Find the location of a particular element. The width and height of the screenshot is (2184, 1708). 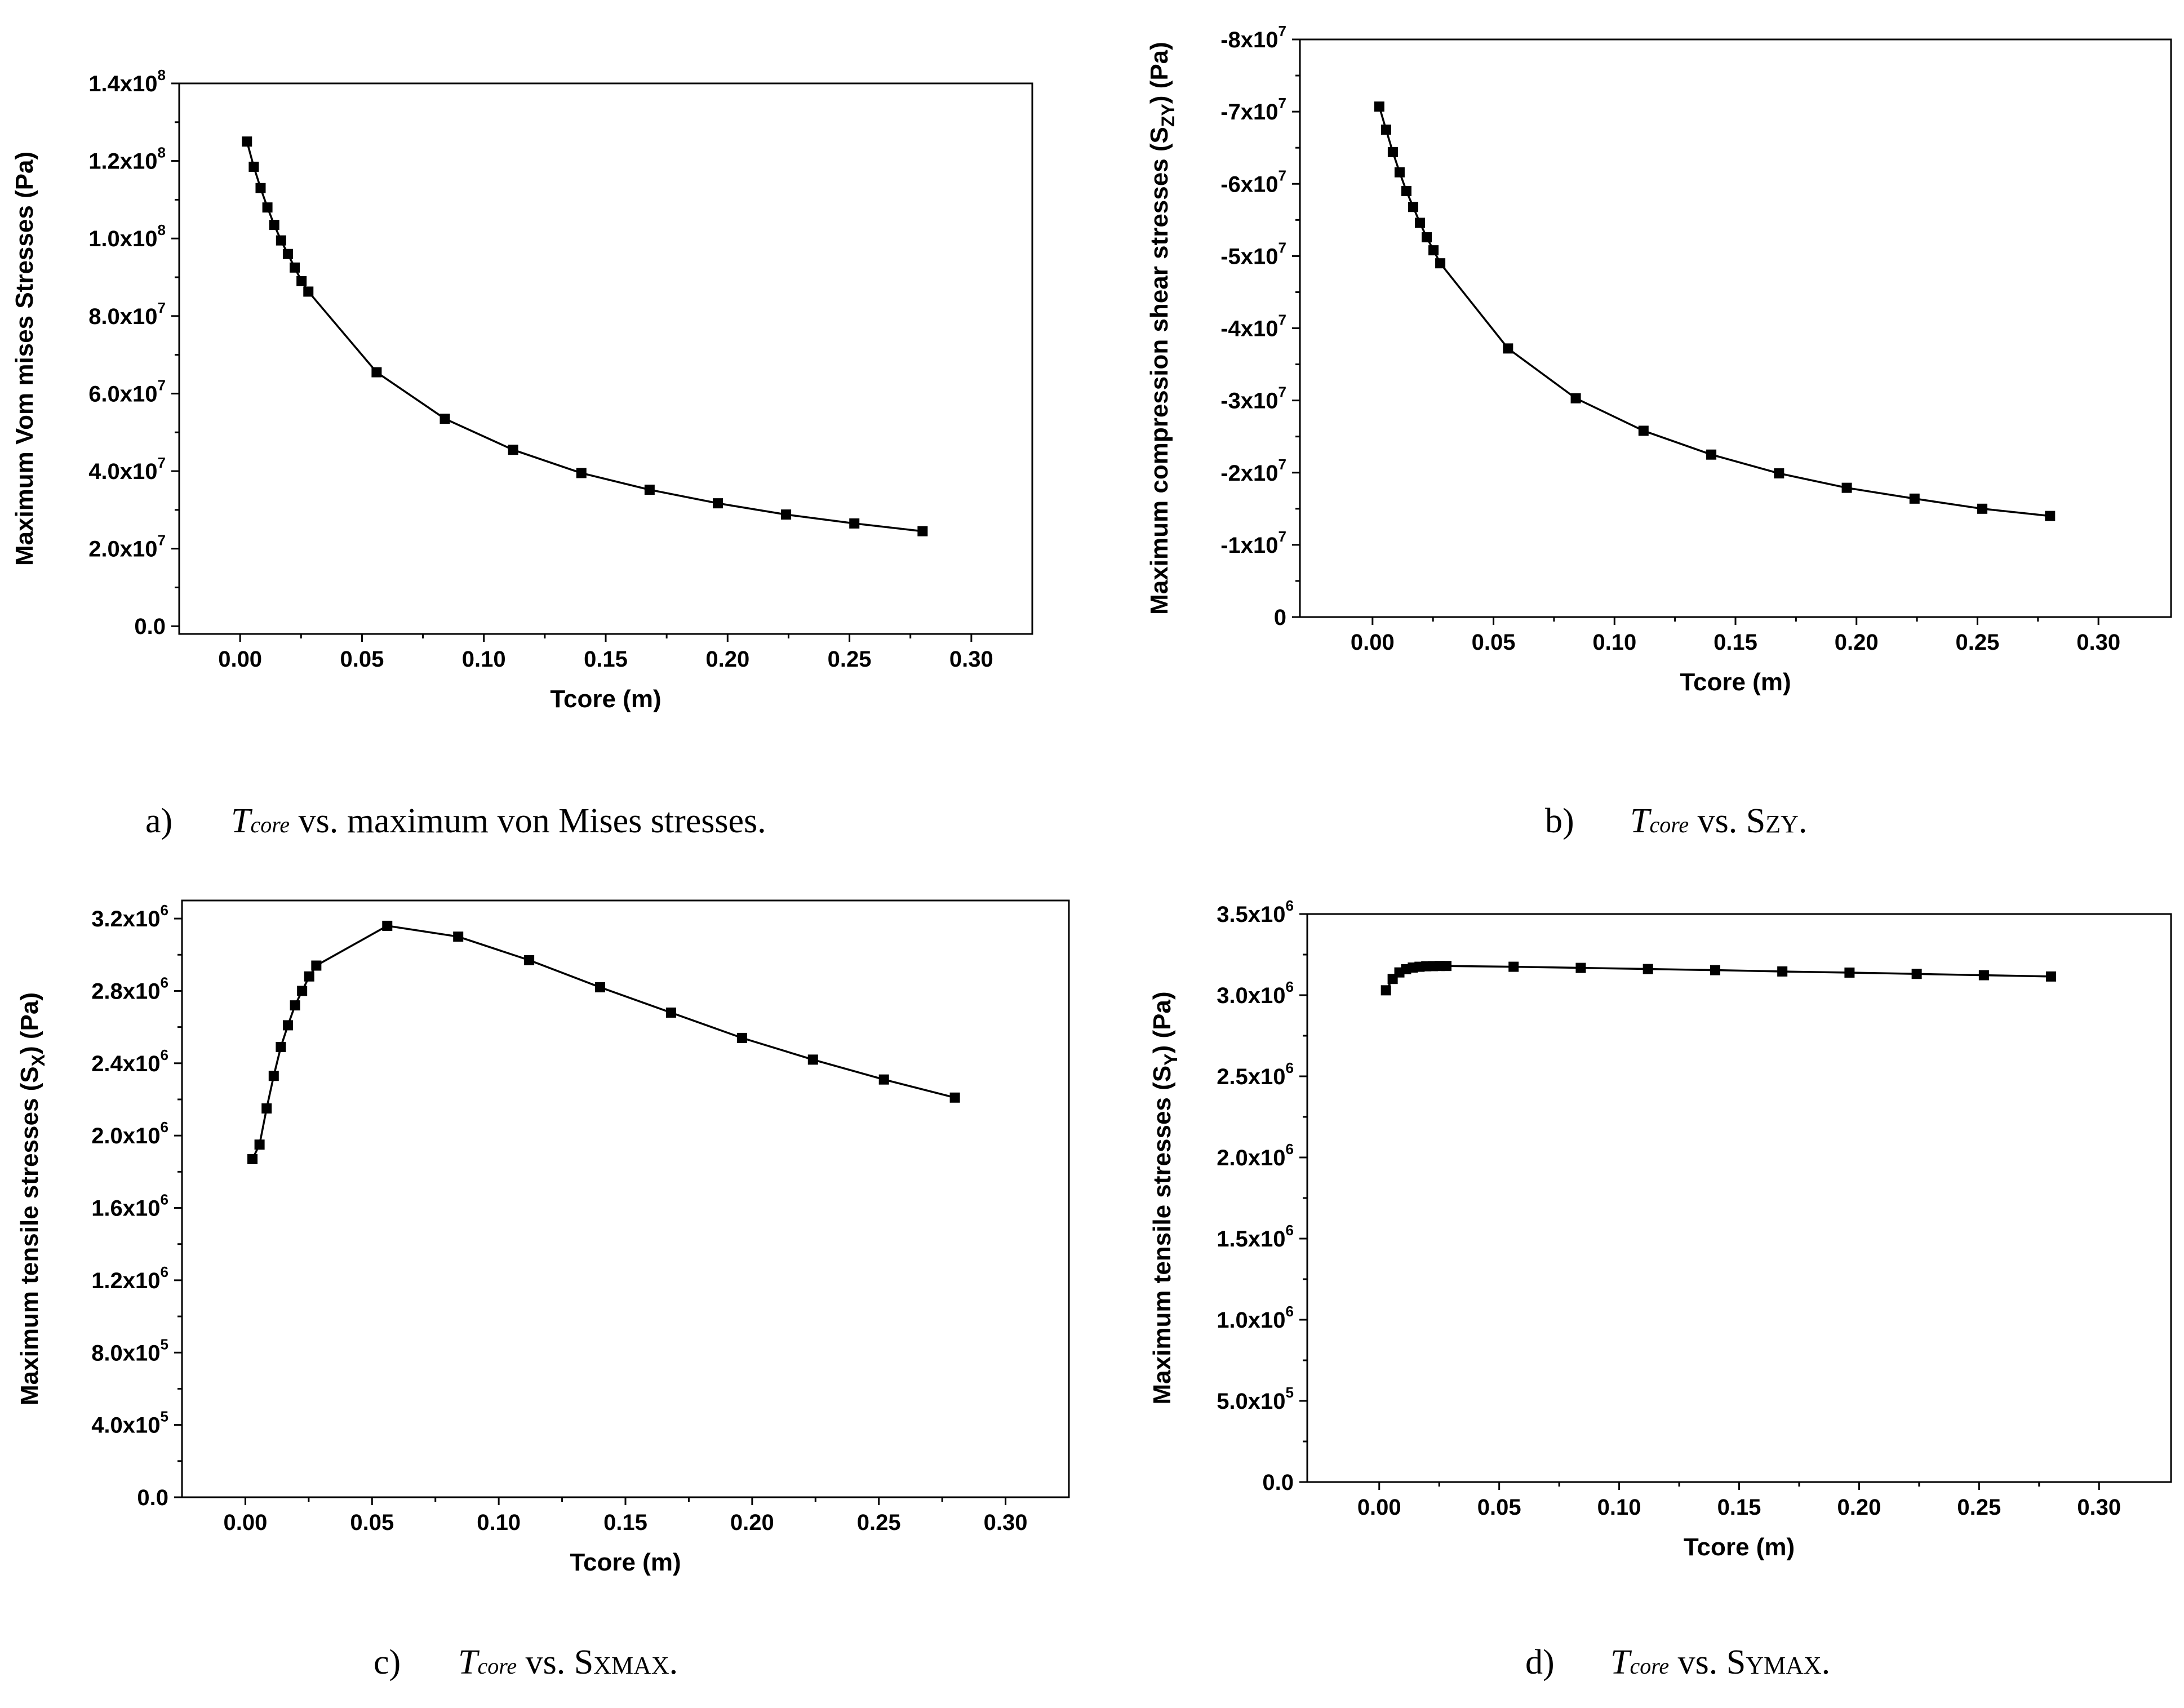

caption-text: Tcore vs. SXMAX. is located at coordinates (568, 1662).